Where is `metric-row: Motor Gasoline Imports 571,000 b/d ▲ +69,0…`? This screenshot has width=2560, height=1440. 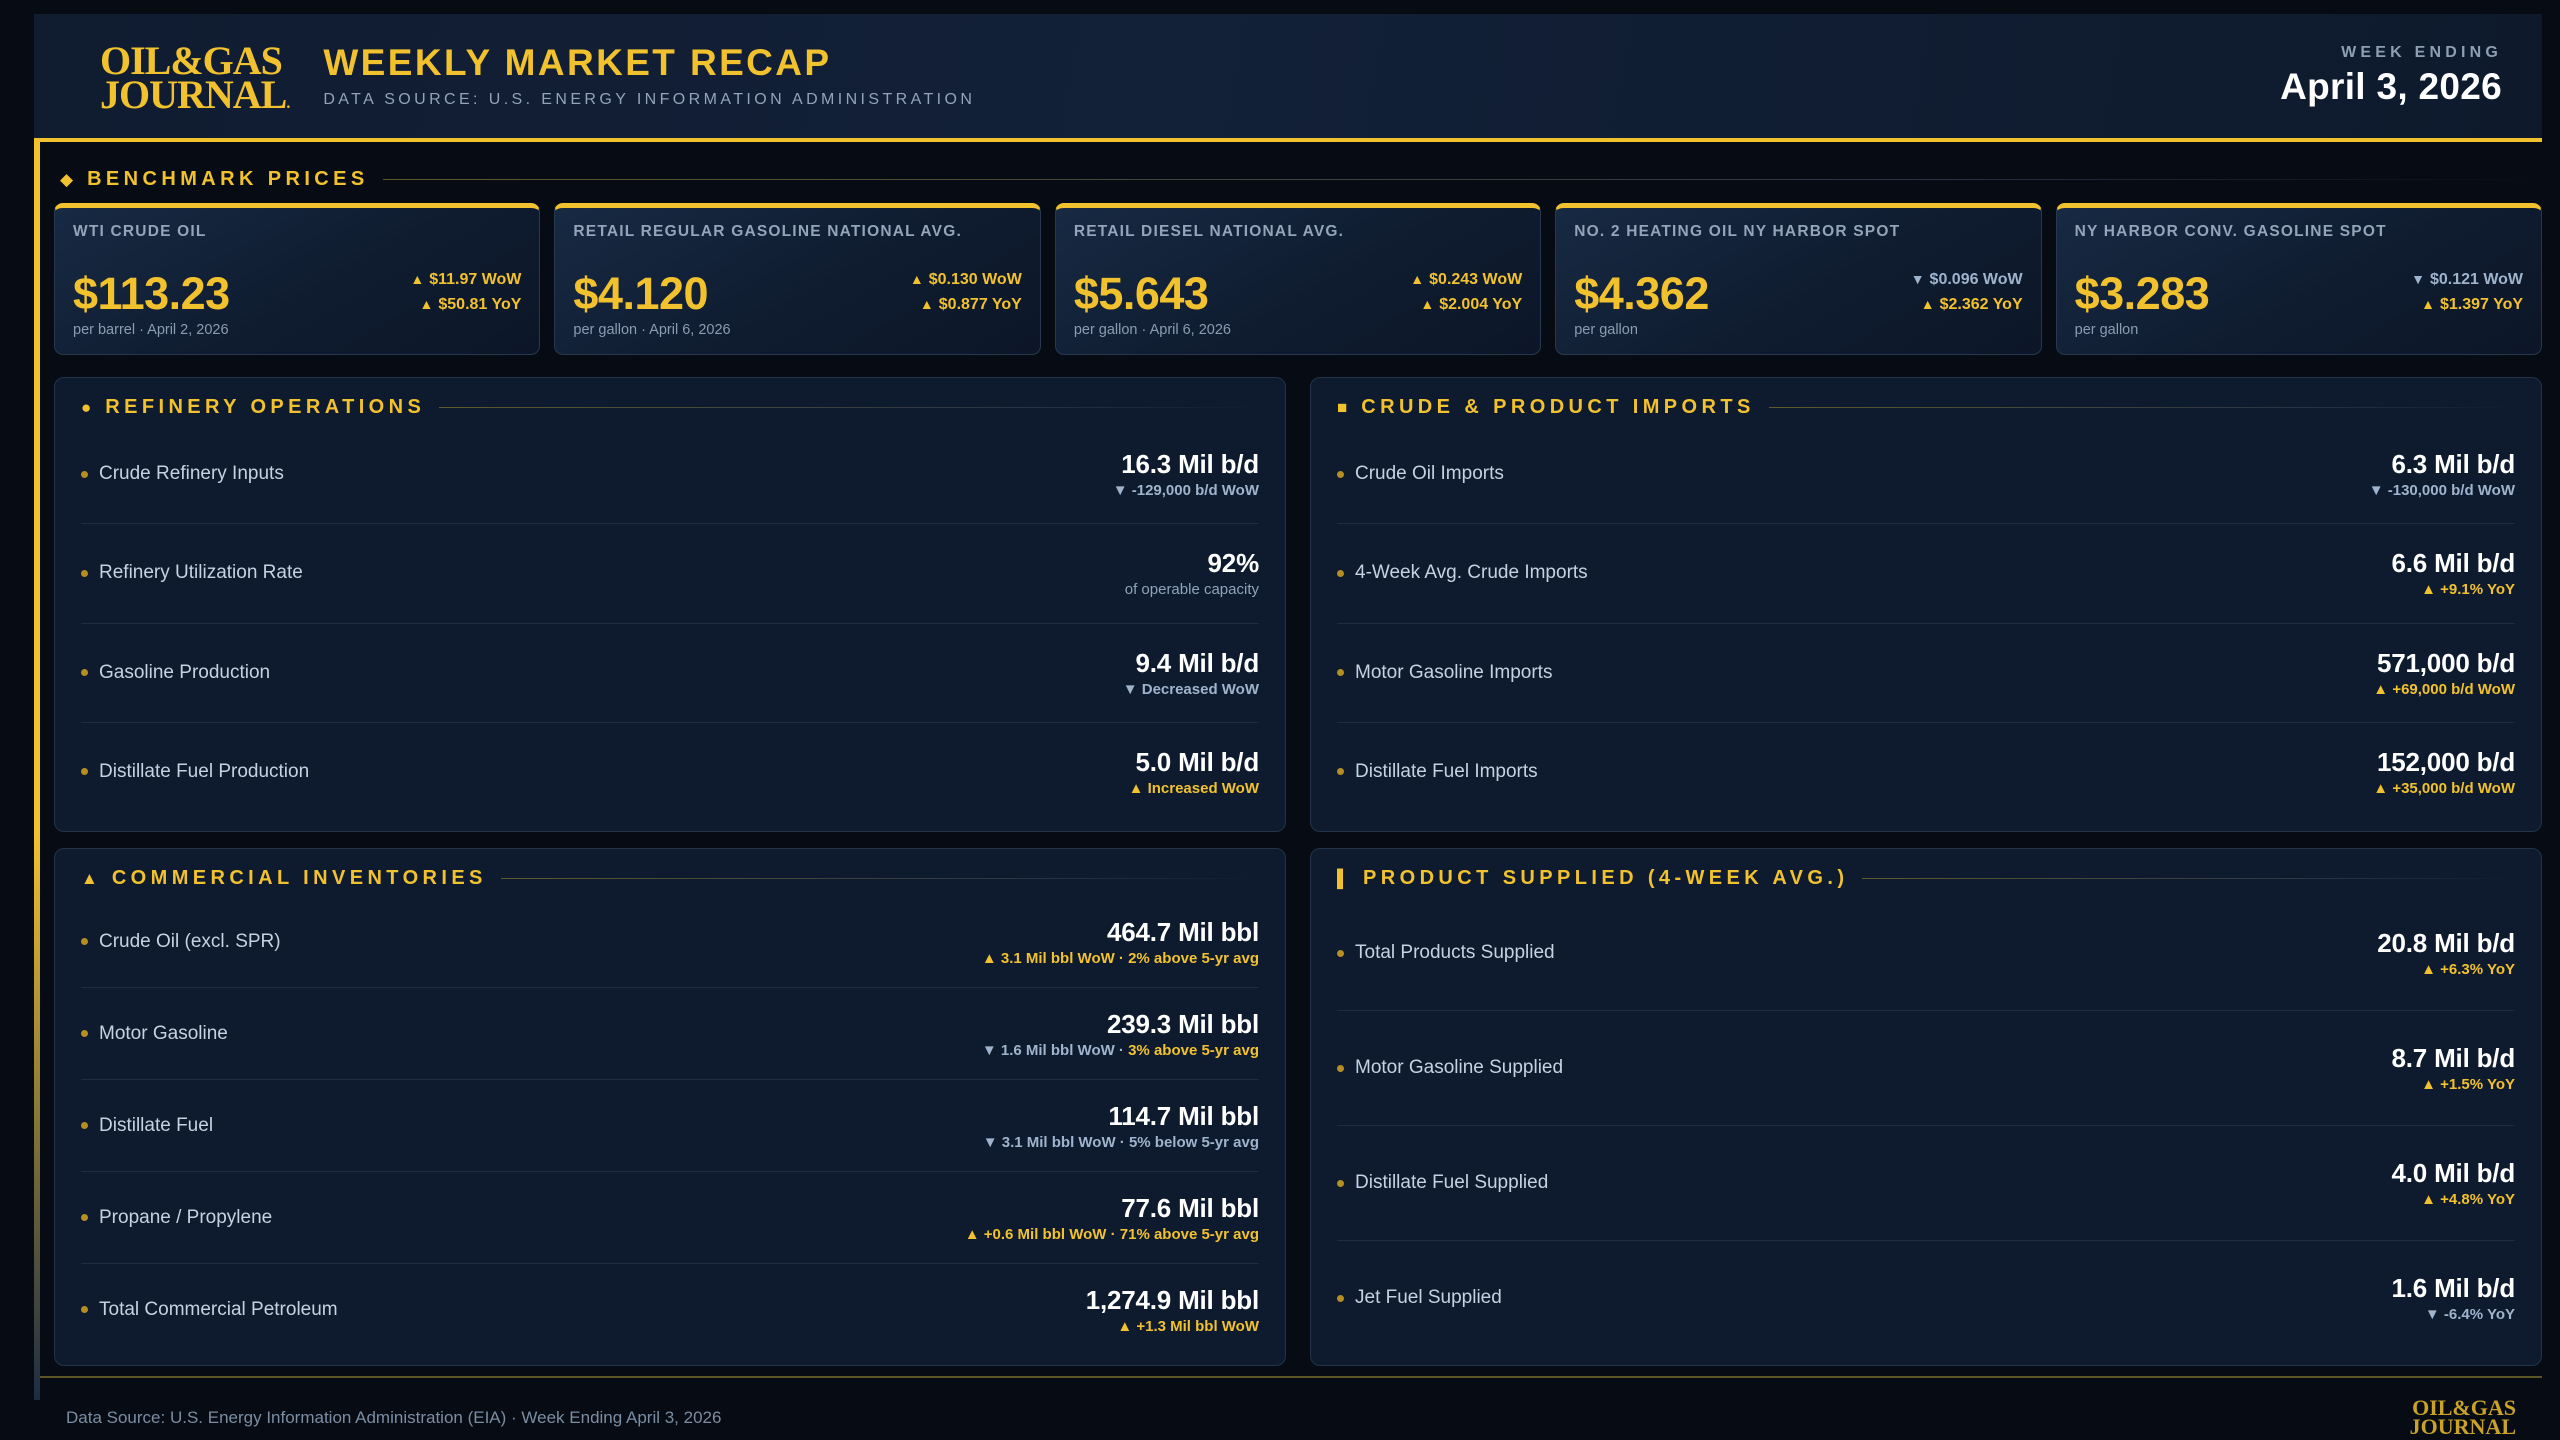 metric-row: Motor Gasoline Imports 571,000 b/d ▲ +69,0… is located at coordinates (1926, 673).